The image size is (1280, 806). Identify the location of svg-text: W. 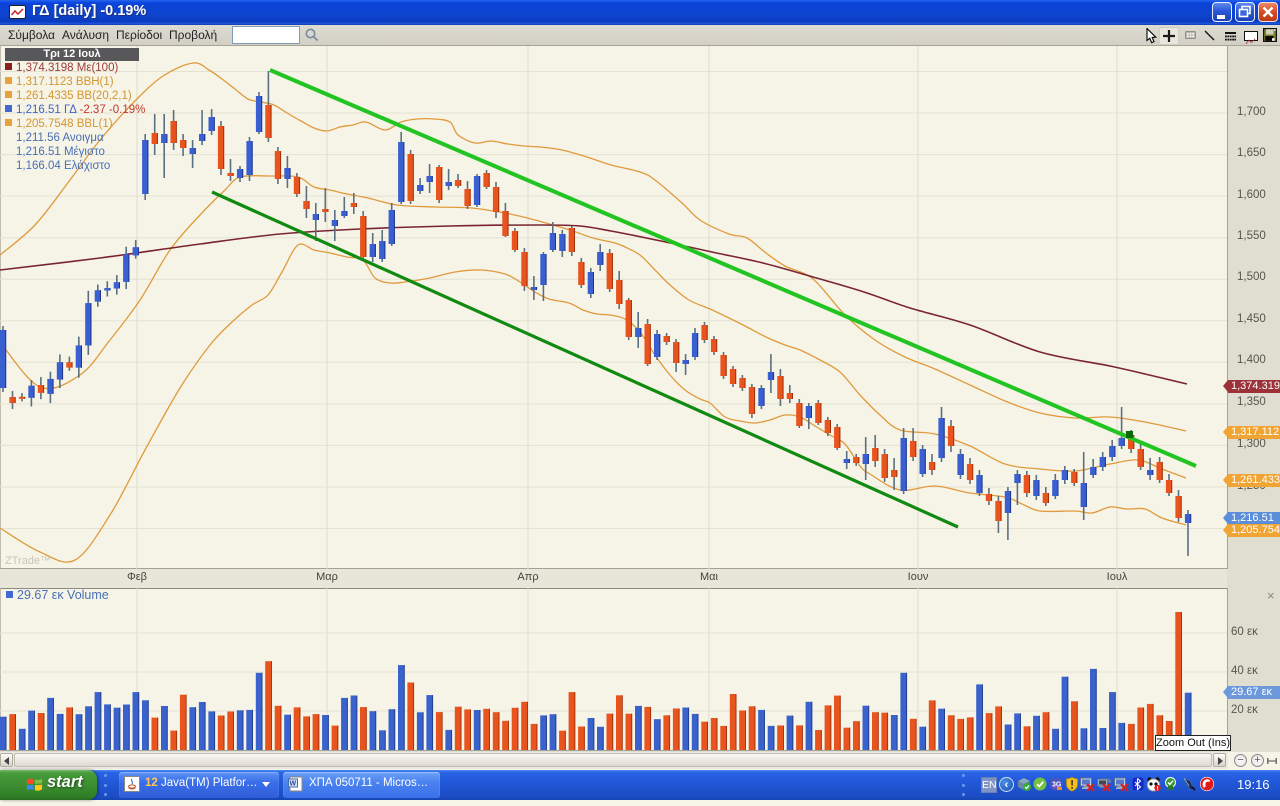
(293, 784).